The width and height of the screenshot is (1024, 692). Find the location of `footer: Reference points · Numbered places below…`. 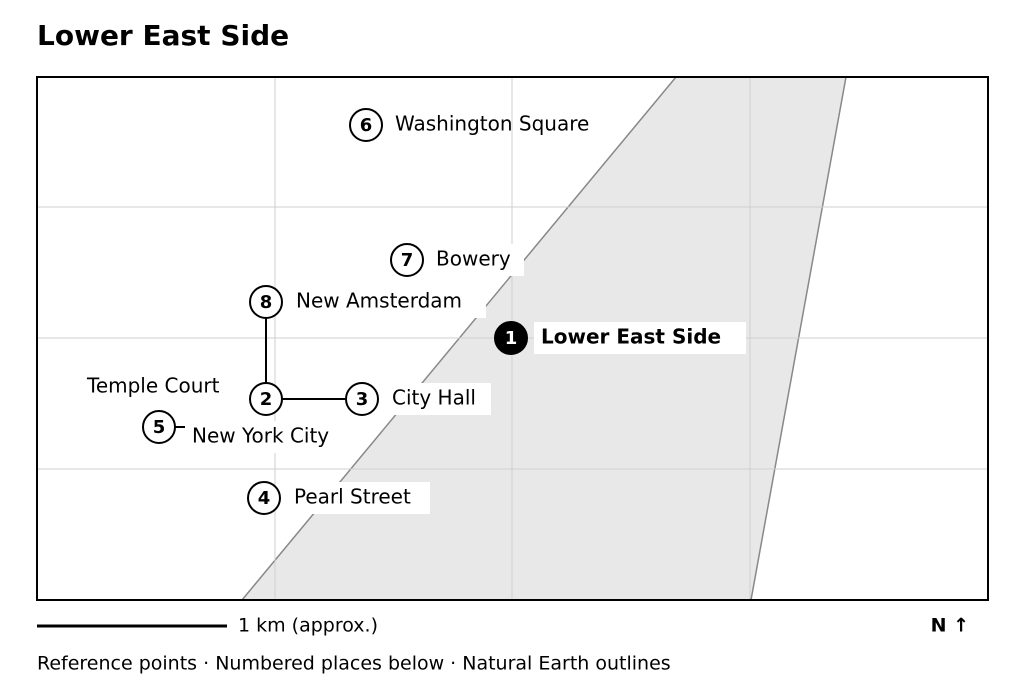

footer: Reference points · Numbered places below… is located at coordinates (354, 664).